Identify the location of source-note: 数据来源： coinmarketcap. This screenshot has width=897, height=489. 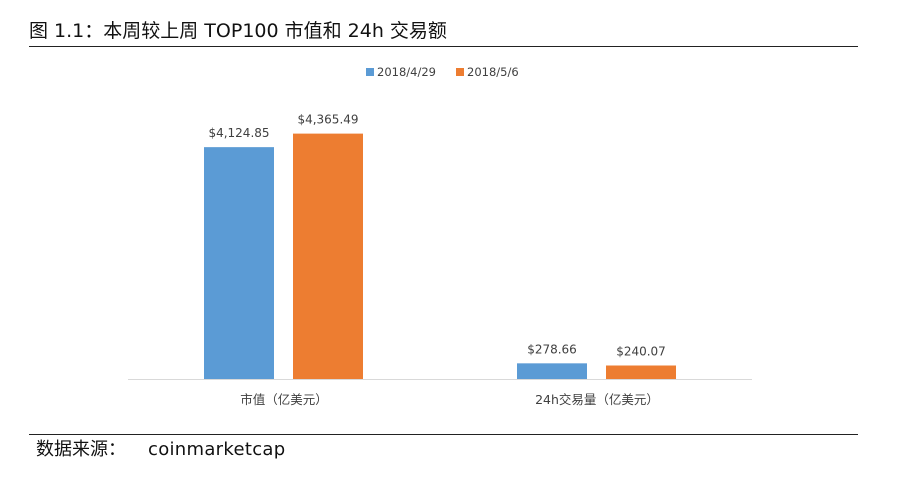
(160, 450).